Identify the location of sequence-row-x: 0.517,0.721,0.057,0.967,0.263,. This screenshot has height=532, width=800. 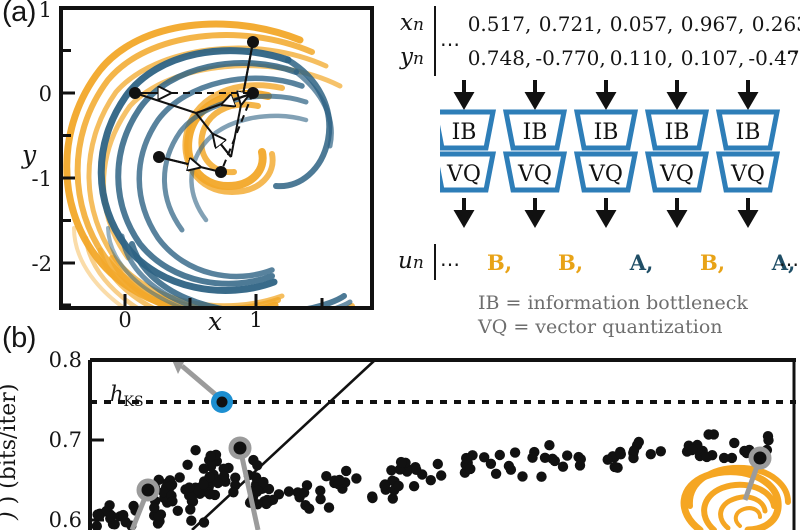
(632, 24).